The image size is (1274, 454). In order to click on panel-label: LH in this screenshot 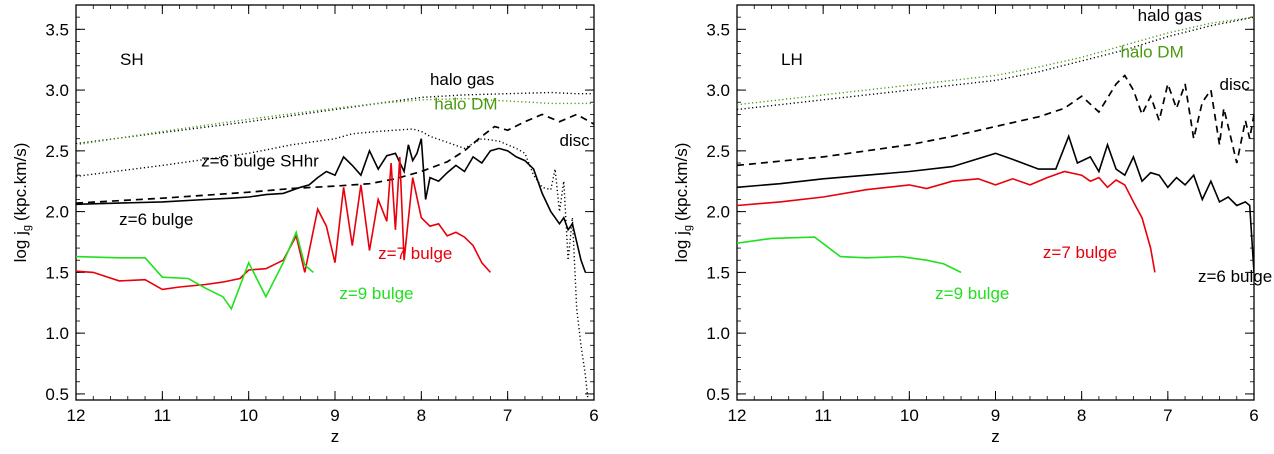, I will do `click(792, 59)`.